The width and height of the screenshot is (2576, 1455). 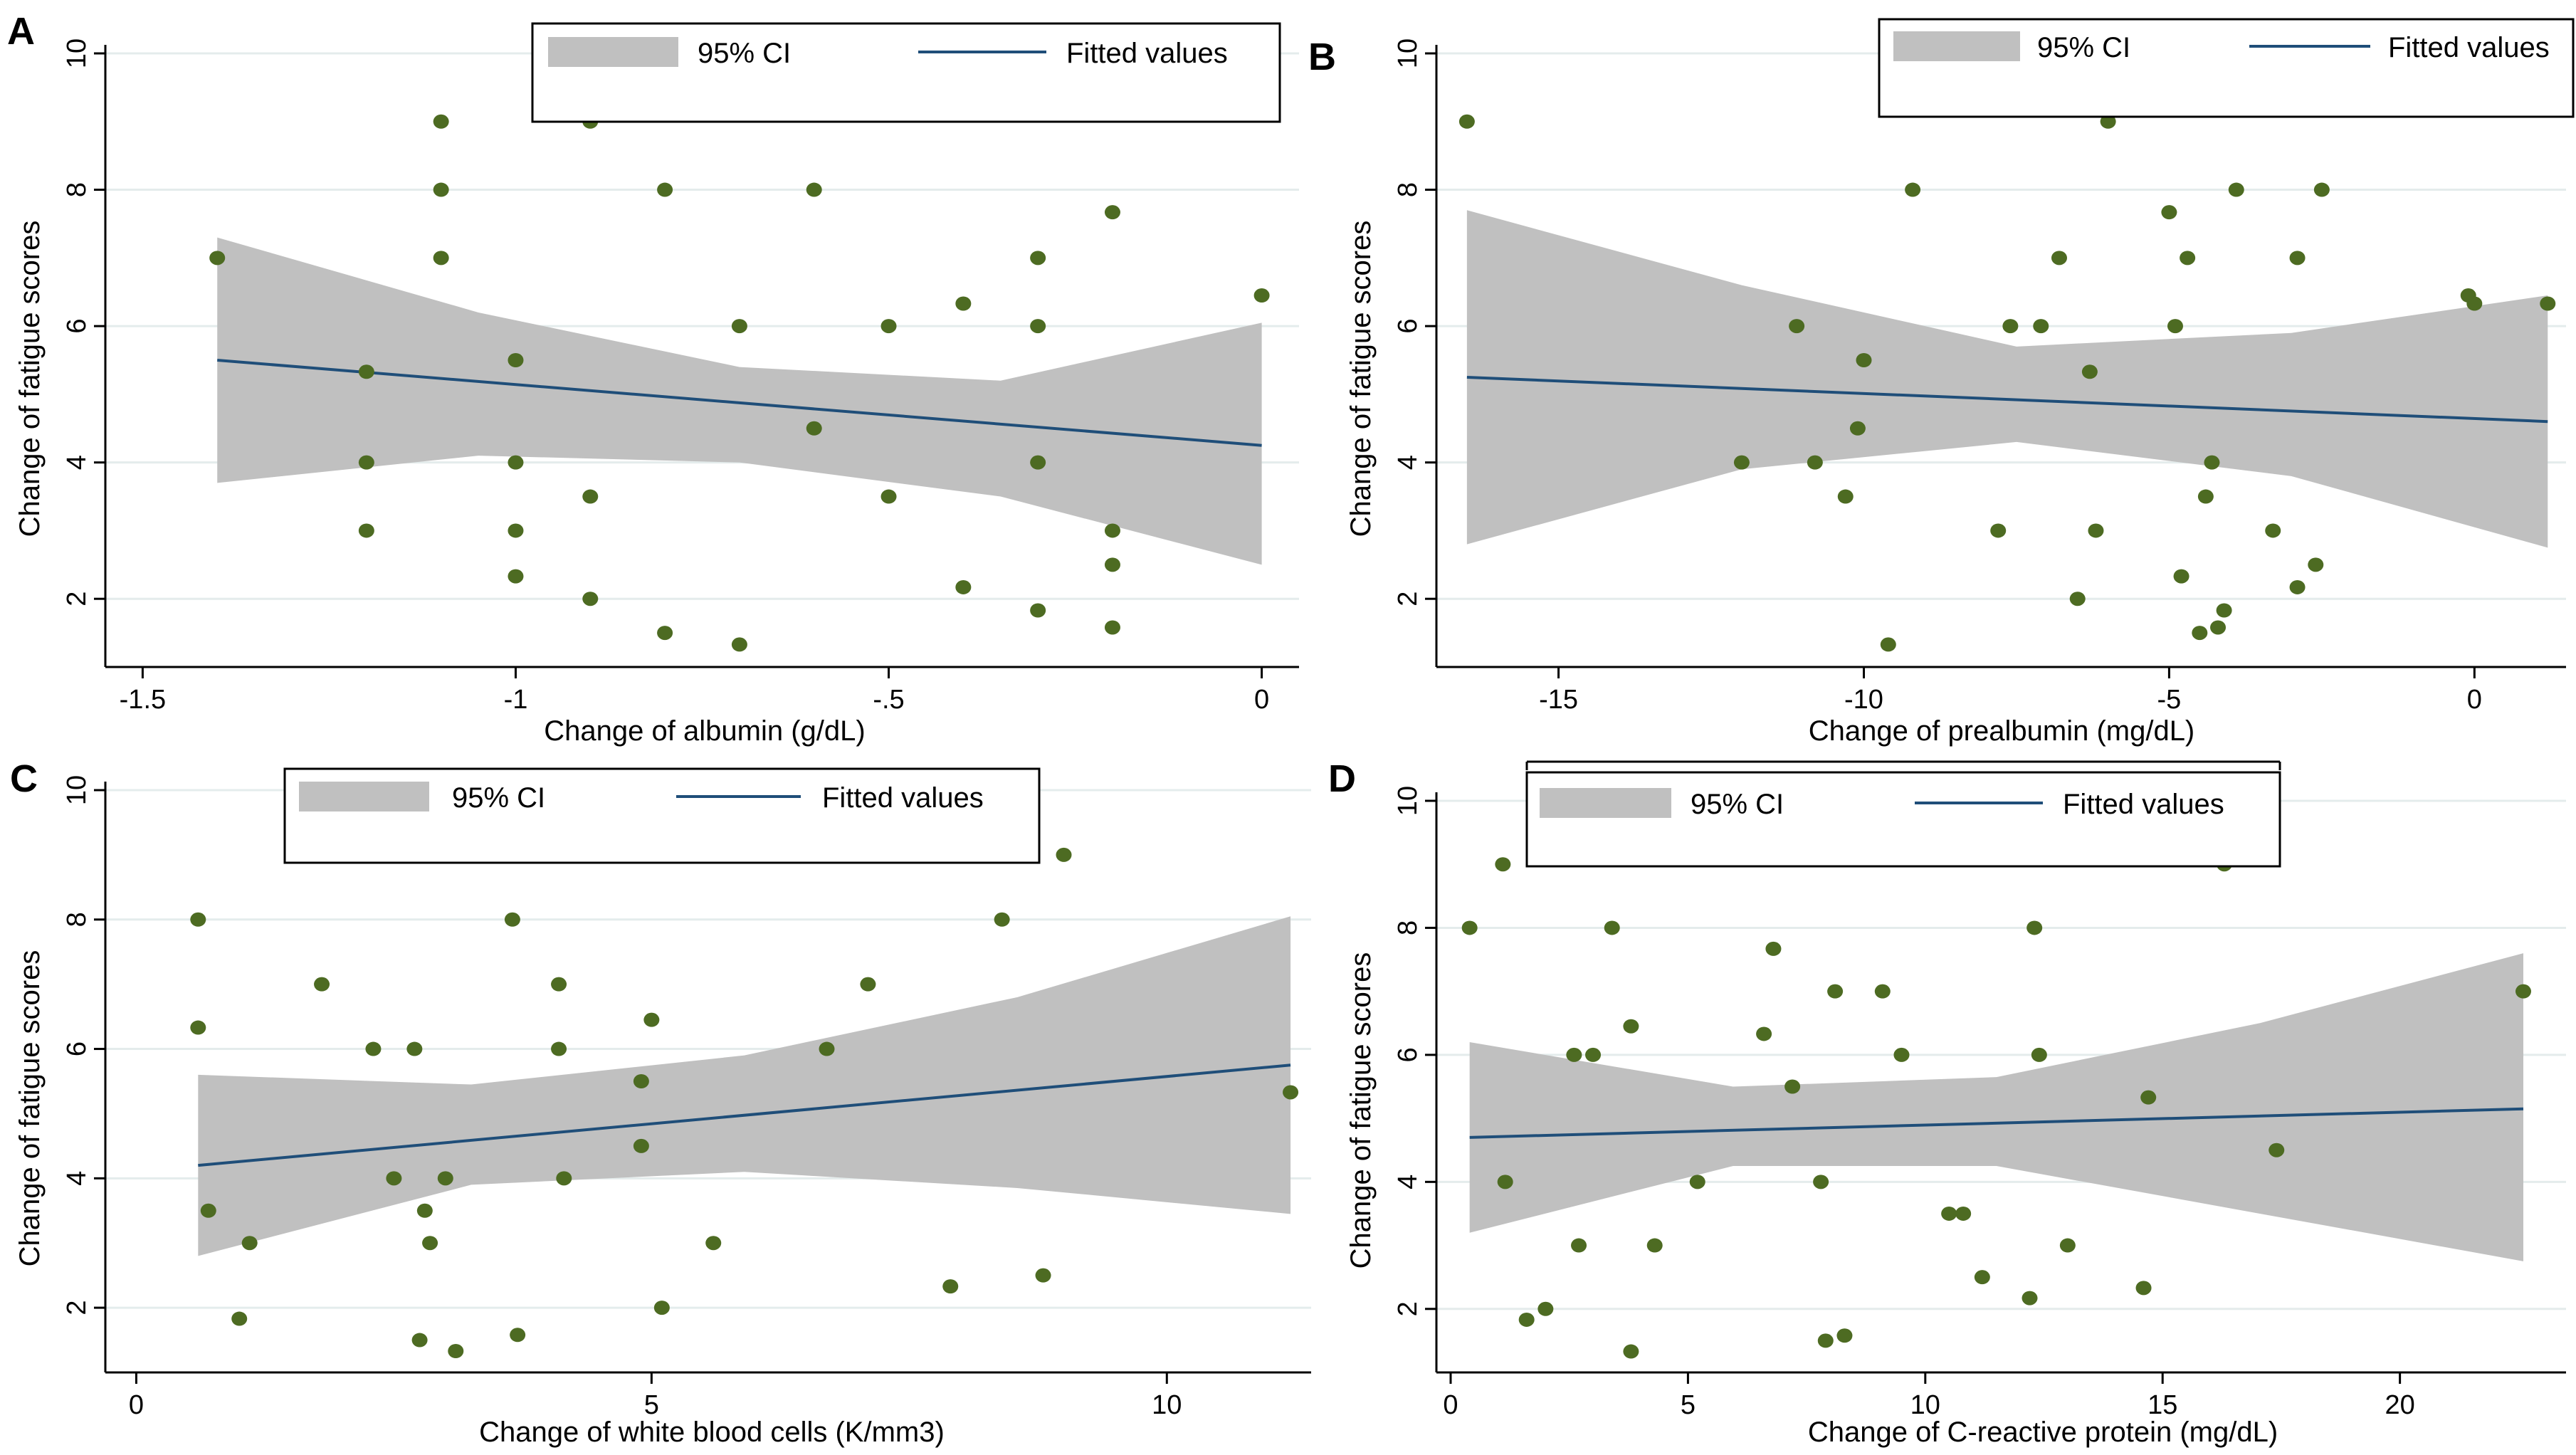 What do you see at coordinates (740, 401) in the screenshot?
I see `panel-a-ci-polygon` at bounding box center [740, 401].